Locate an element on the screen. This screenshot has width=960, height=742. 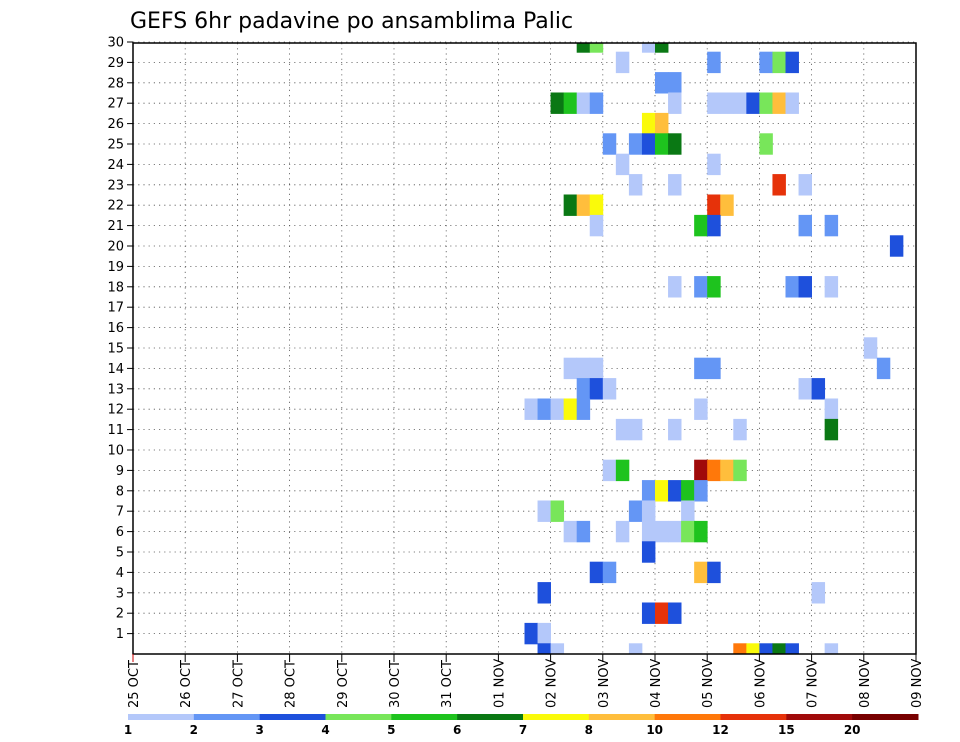
colorbar-label: 5 is located at coordinates (391, 730).